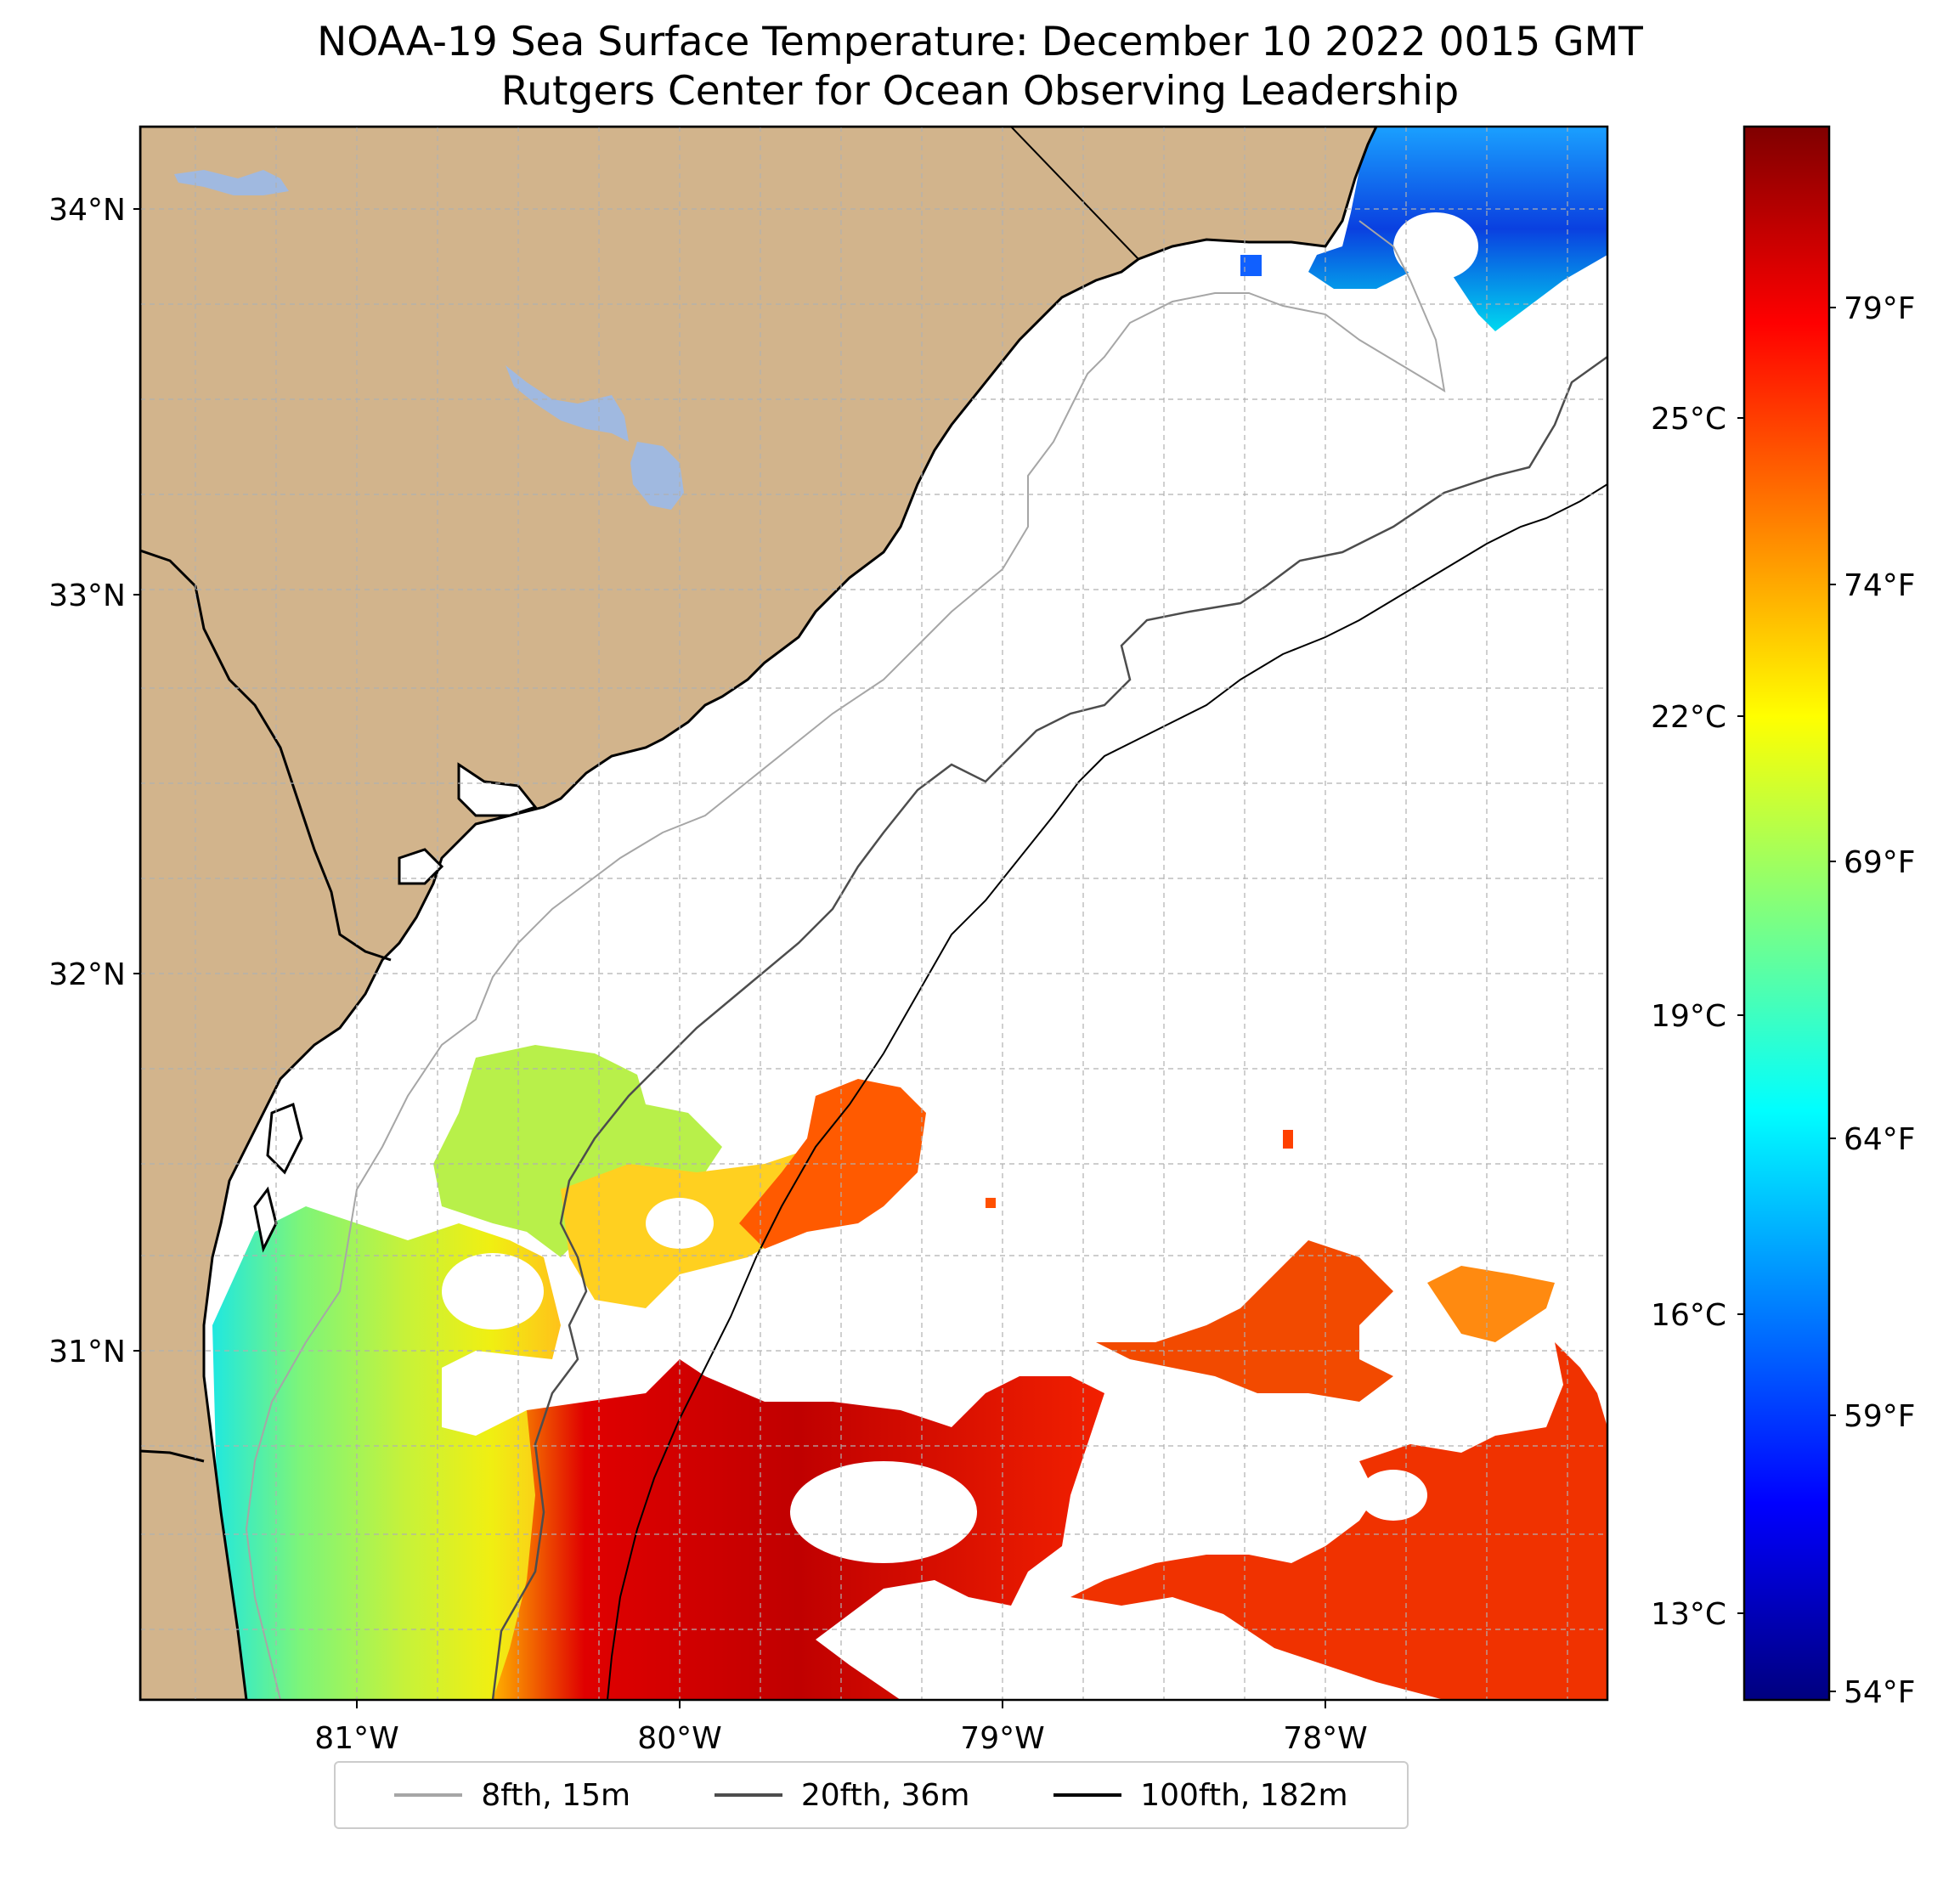 Image resolution: width=1960 pixels, height=1880 pixels. Describe the element at coordinates (87, 211) in the screenshot. I see `lat-label: 34°N` at that location.